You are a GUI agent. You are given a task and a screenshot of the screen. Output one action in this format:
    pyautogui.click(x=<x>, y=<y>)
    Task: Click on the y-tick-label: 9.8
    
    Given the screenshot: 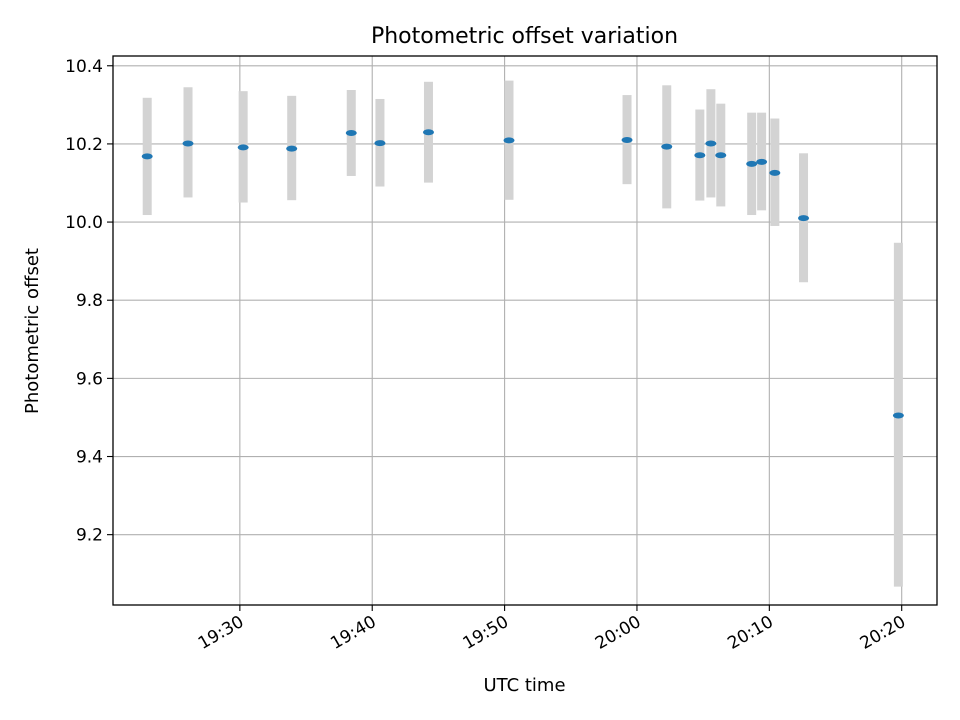 What is the action you would take?
    pyautogui.click(x=89, y=301)
    